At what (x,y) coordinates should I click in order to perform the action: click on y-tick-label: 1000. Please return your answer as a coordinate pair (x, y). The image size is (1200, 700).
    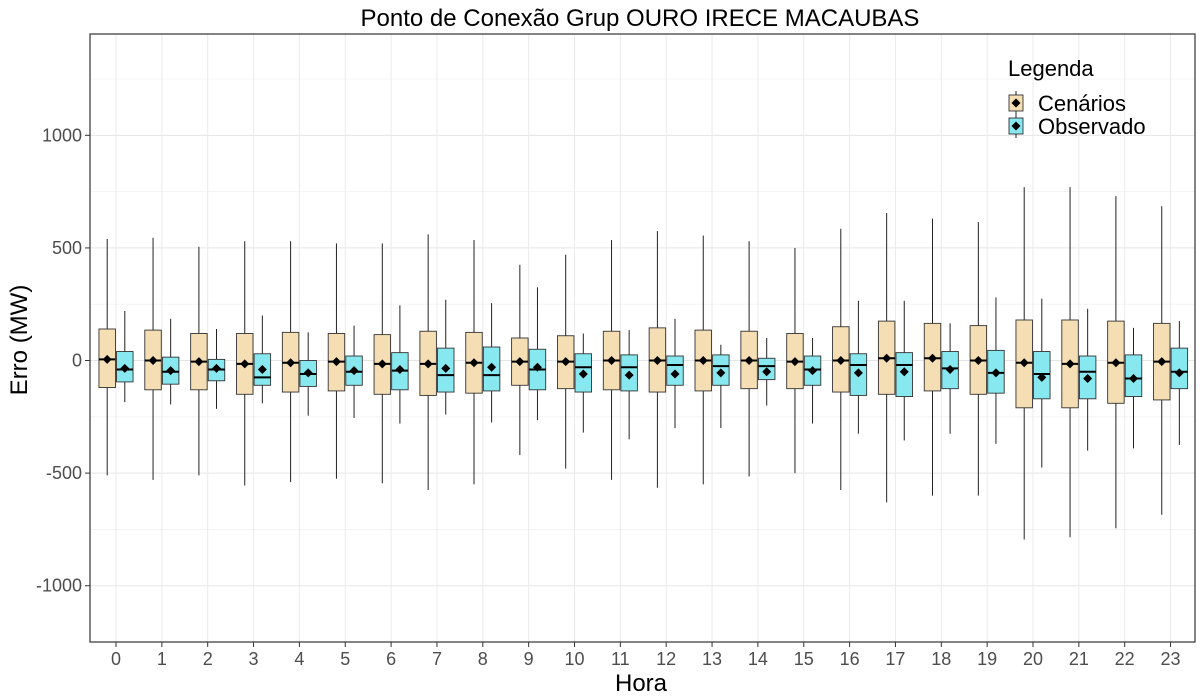
    Looking at the image, I should click on (62, 135).